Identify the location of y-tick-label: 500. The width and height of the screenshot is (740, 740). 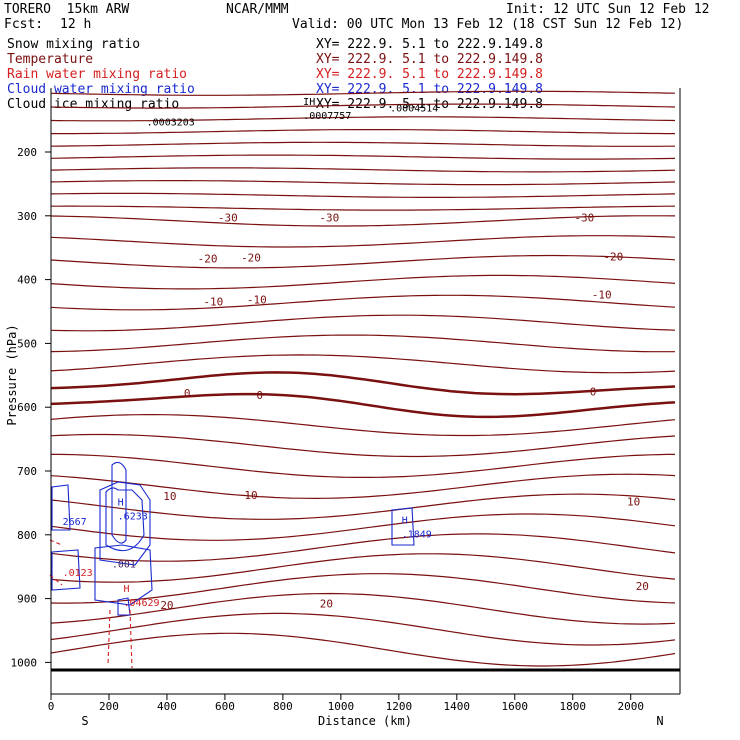
(27, 343).